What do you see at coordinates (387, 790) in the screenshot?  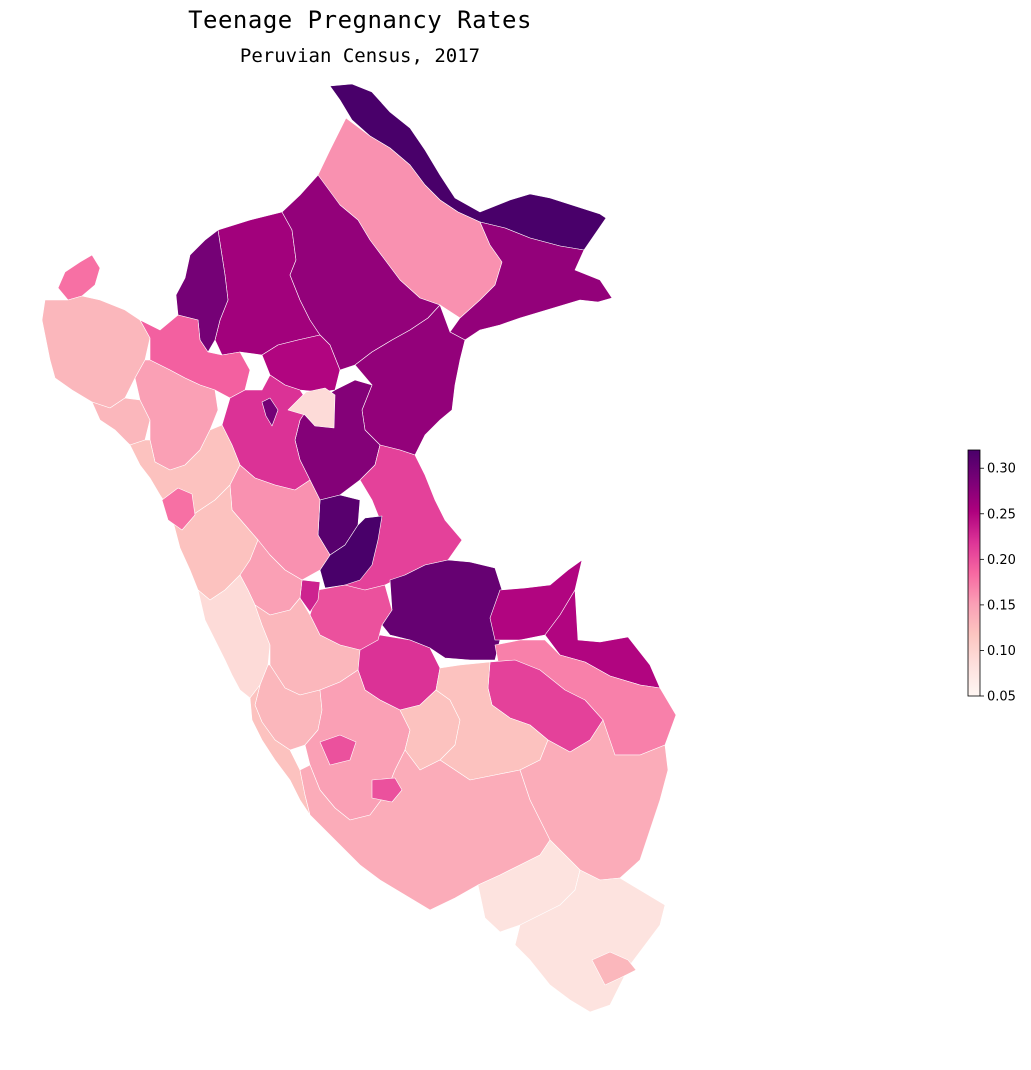 I see `region-district-d: Satipo` at bounding box center [387, 790].